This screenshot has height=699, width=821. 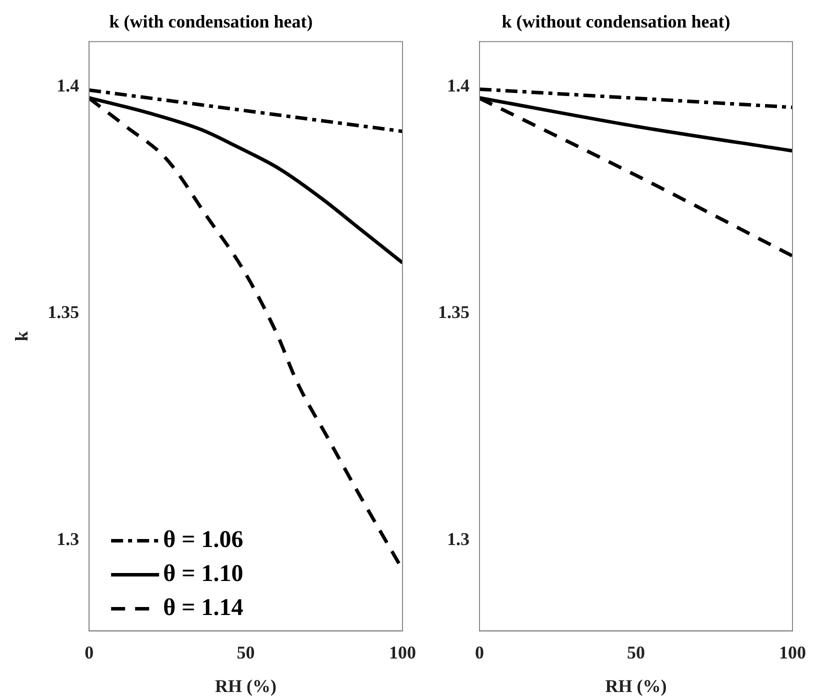 I want to click on legend-label: θ = 1.14, so click(x=203, y=608).